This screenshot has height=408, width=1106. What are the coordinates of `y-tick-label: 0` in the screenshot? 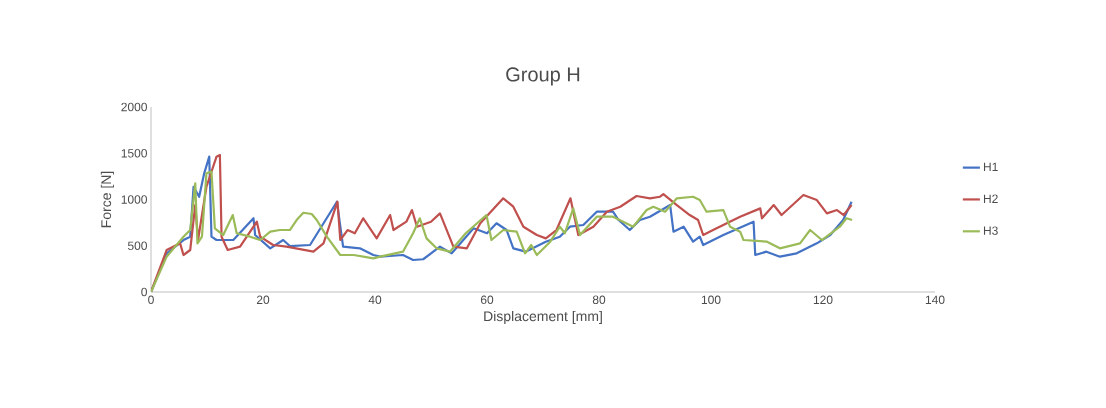 It's located at (144, 292).